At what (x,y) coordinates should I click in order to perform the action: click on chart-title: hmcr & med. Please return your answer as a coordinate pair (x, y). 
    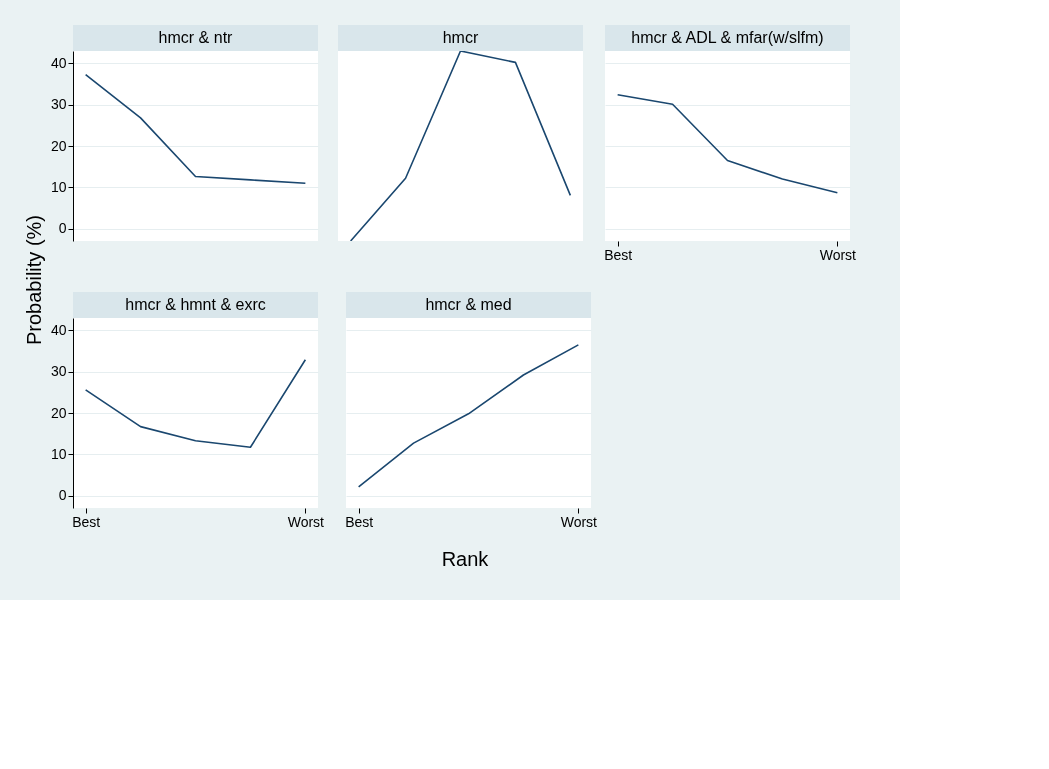
    Looking at the image, I should click on (468, 304).